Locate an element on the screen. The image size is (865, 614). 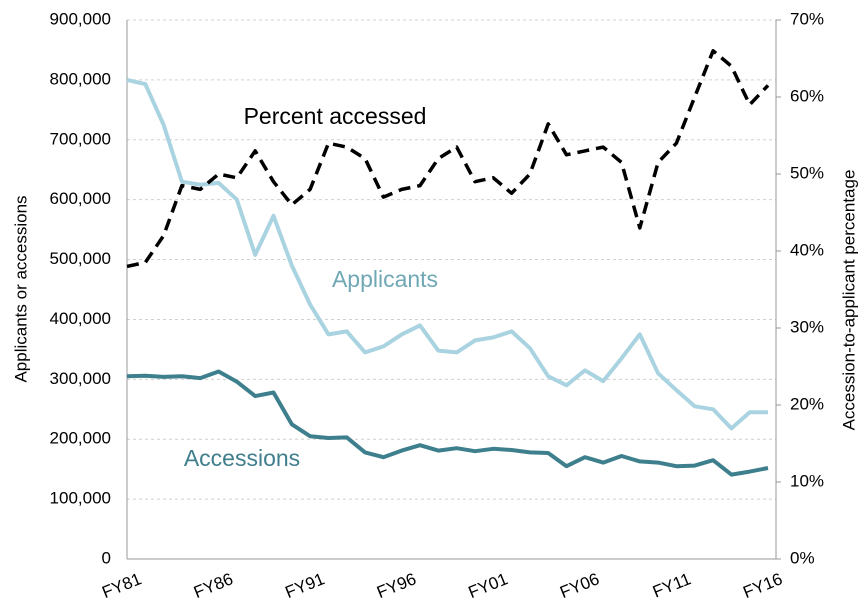
y-tick-label: 600,000 is located at coordinates (80, 198).